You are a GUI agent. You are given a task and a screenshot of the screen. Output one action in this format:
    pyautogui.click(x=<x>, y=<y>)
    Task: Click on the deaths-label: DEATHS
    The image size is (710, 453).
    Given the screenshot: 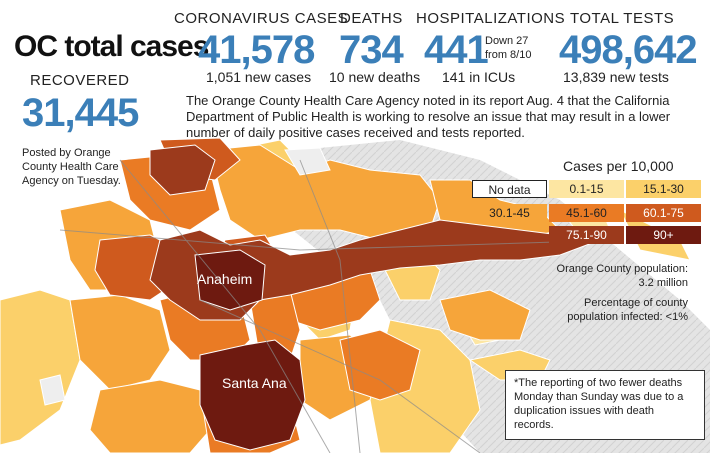 What is the action you would take?
    pyautogui.click(x=371, y=18)
    